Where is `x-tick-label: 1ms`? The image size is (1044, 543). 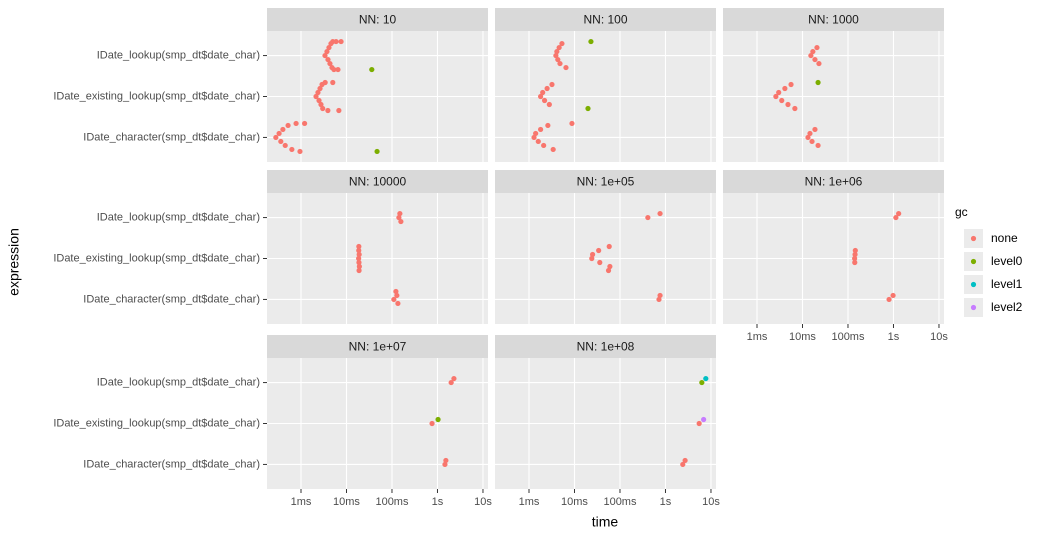
x-tick-label: 1ms is located at coordinates (757, 337).